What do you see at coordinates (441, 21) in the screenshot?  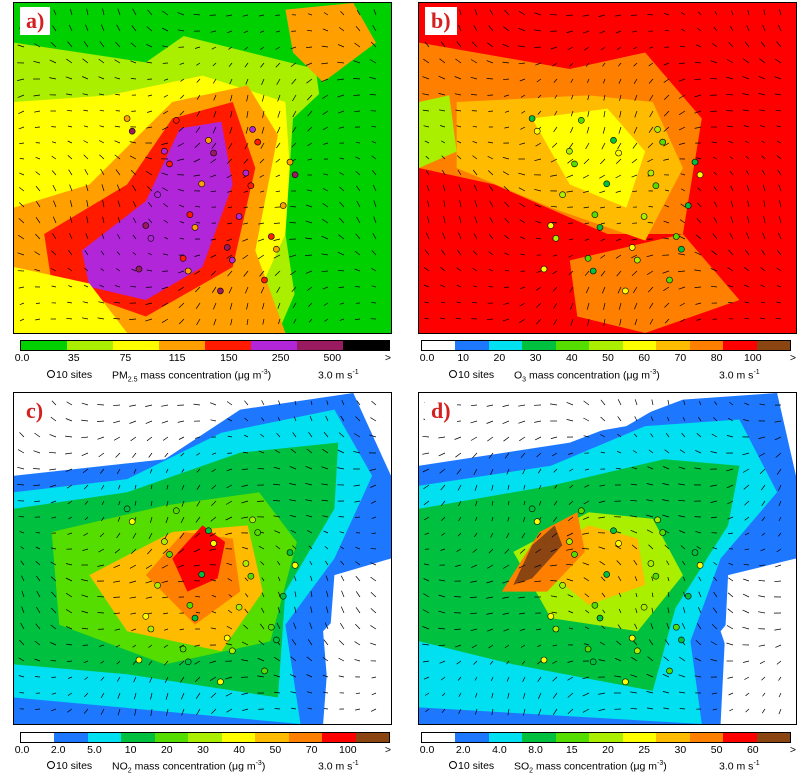 I see `panel-label: b)` at bounding box center [441, 21].